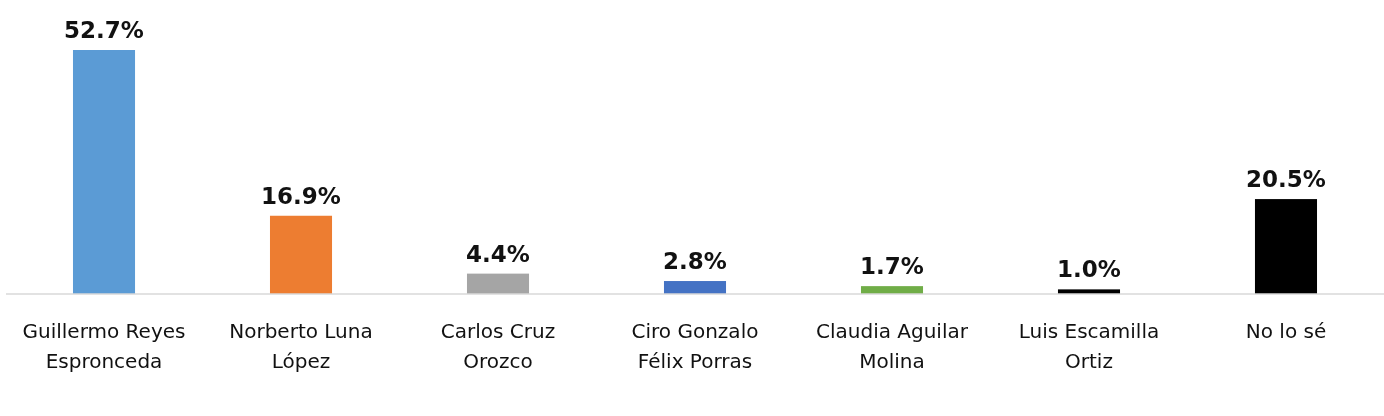 Image resolution: width=1384 pixels, height=416 pixels. Describe the element at coordinates (892, 346) in the screenshot. I see `x-tick-label: Claudia Aguilar Molina` at that location.